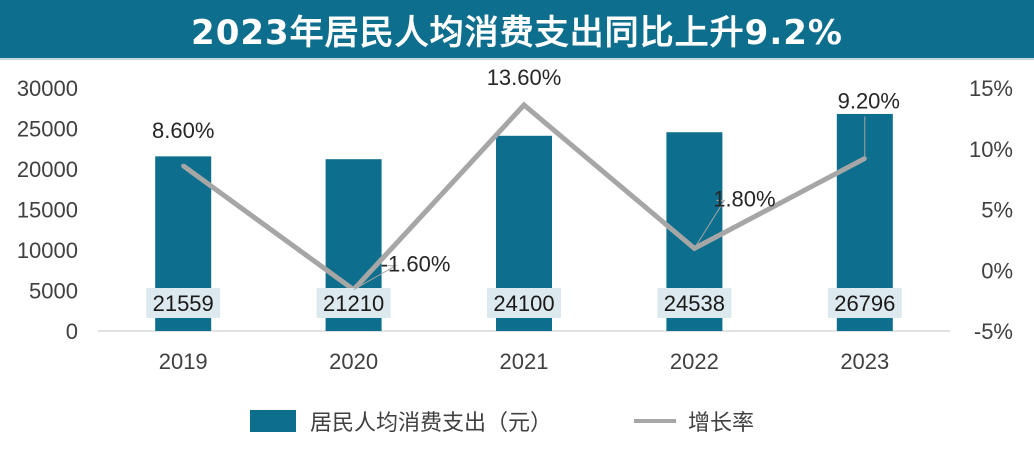 The height and width of the screenshot is (456, 1034). Describe the element at coordinates (353, 361) in the screenshot. I see `x-tick-label: 2020` at that location.